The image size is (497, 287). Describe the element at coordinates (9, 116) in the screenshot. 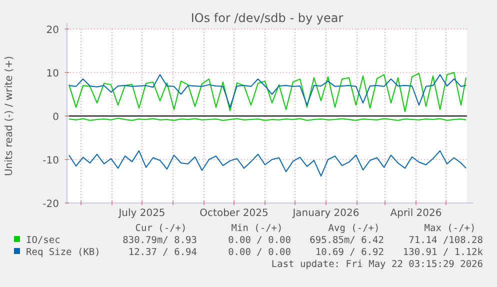

I see `y-axis-title: Units read (-) / write (+)` at that location.